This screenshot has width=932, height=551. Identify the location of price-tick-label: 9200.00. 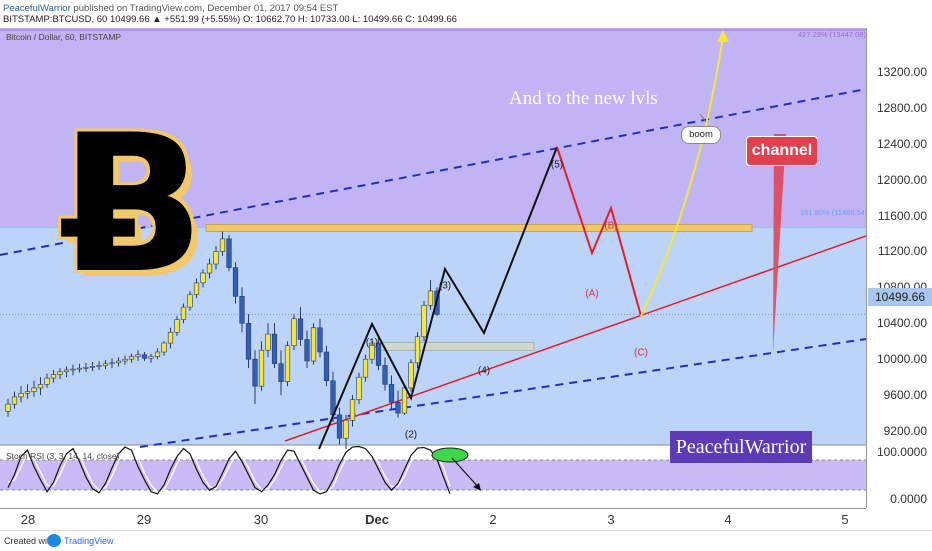
(905, 431).